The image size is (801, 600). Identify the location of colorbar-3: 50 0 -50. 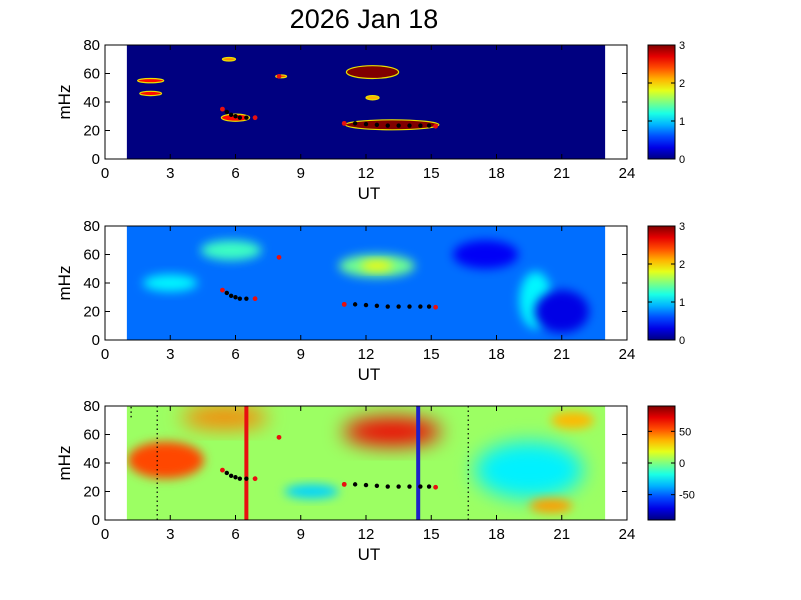
(671, 463).